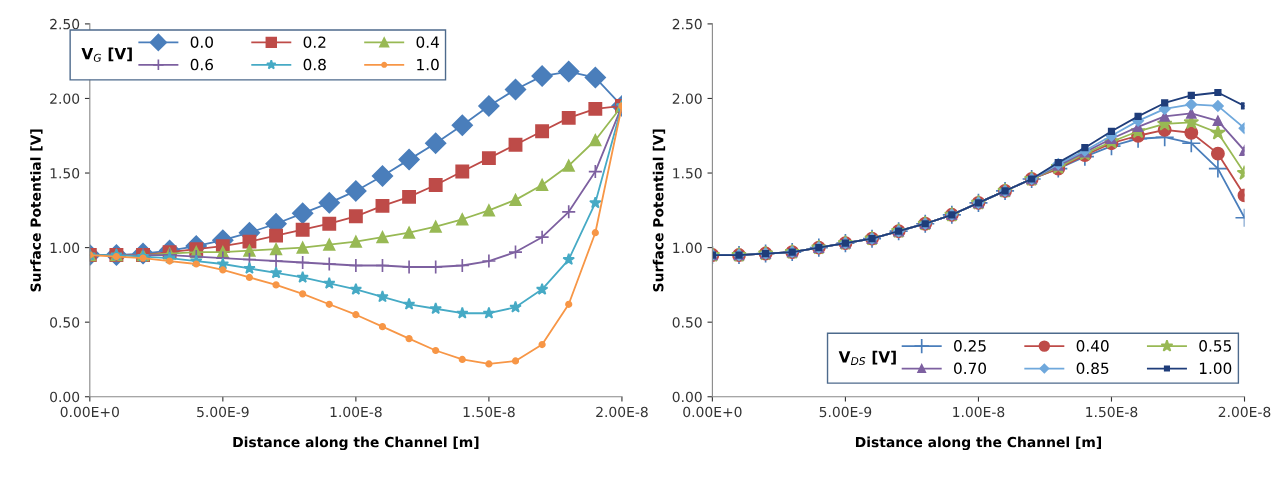 Image resolution: width=1283 pixels, height=478 pixels. What do you see at coordinates (314, 42) in the screenshot?
I see `legend-label: 0.2` at bounding box center [314, 42].